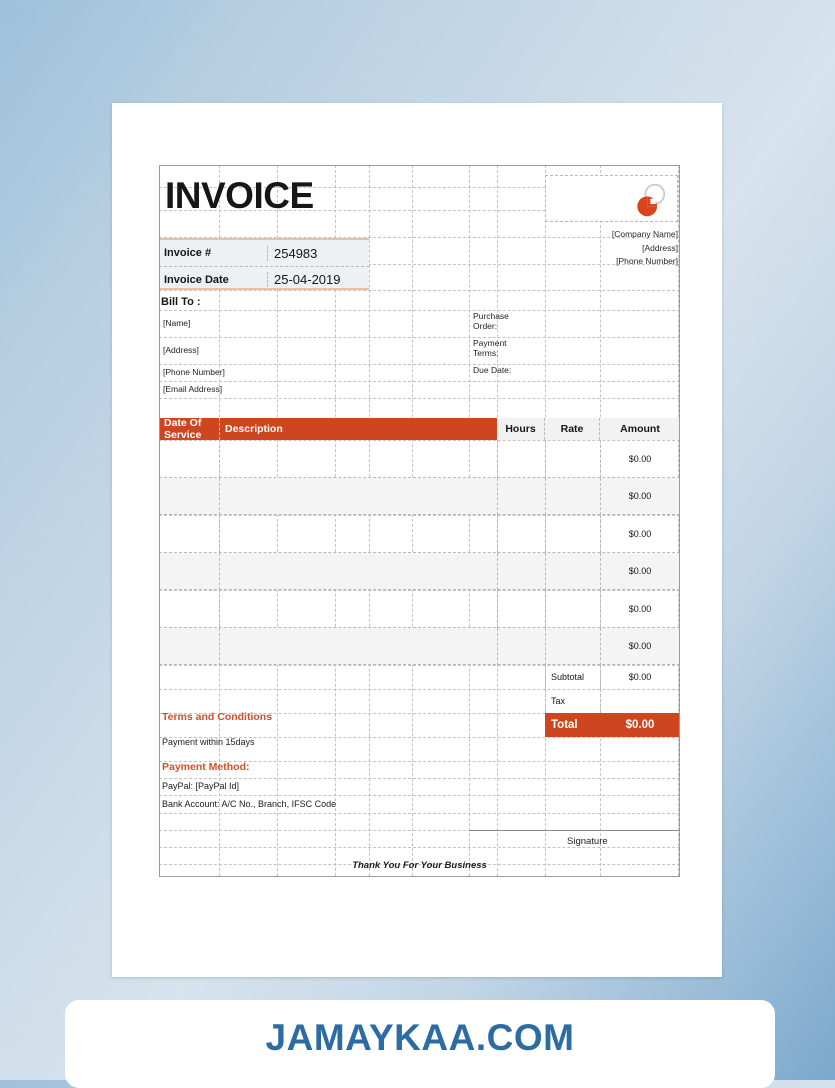  What do you see at coordinates (640, 677) in the screenshot?
I see `subtotal-value: $0.00` at bounding box center [640, 677].